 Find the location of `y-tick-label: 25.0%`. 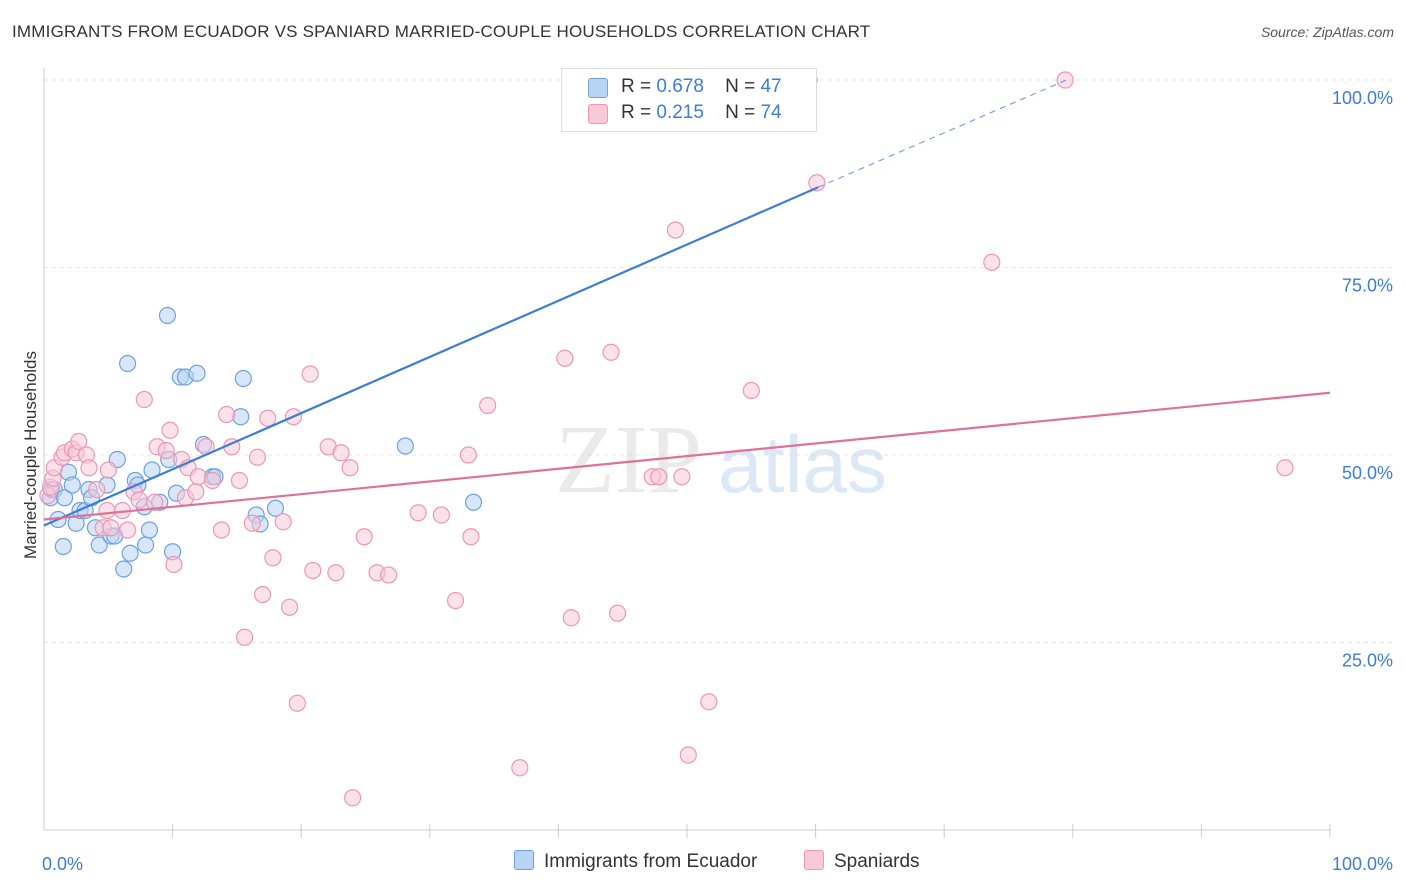

y-tick-label: 25.0% is located at coordinates (1367, 661).